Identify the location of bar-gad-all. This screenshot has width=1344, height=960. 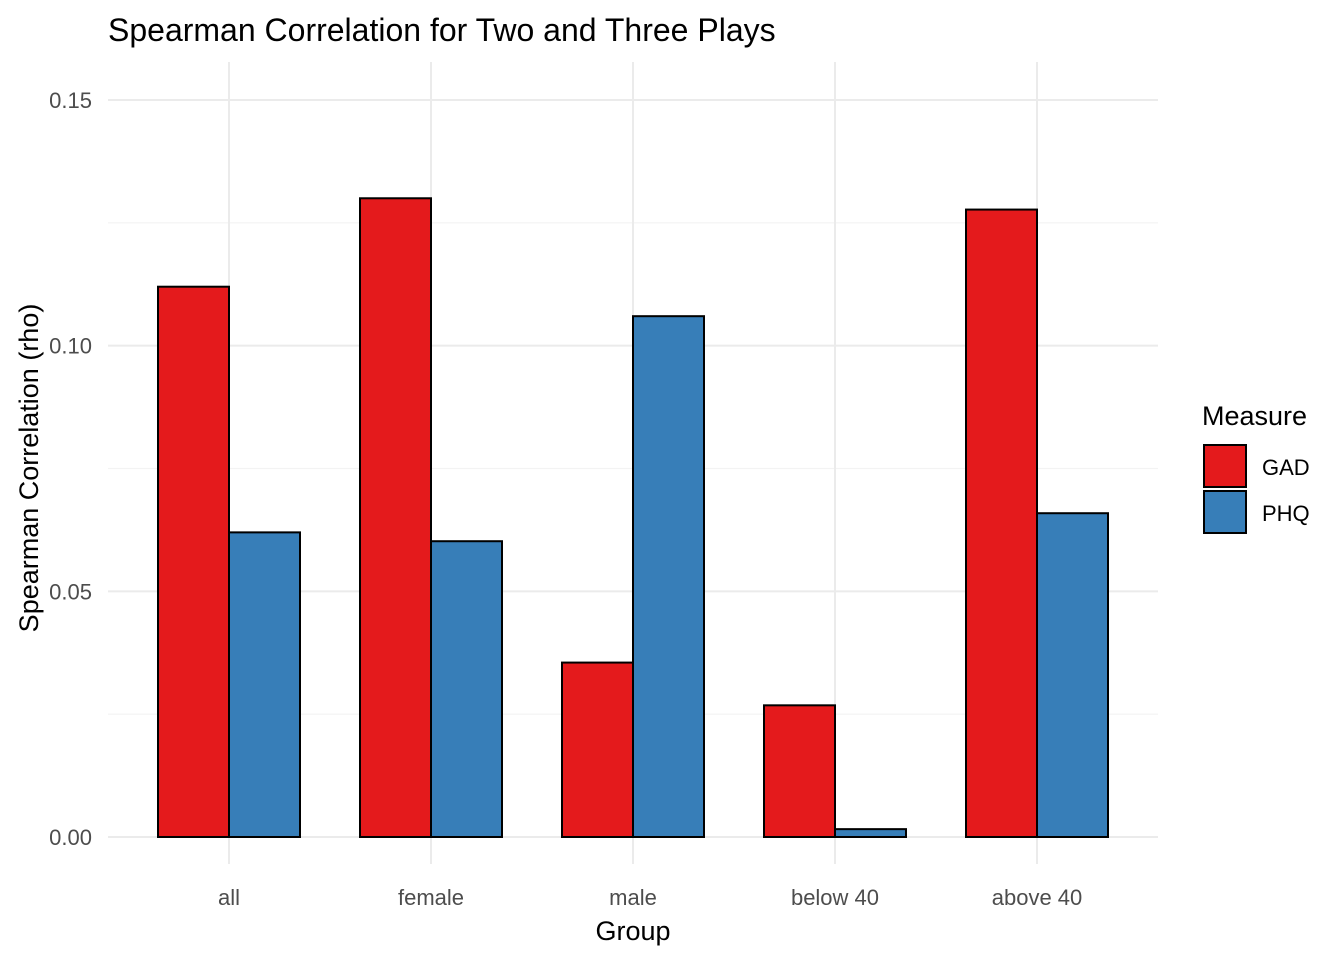
(193, 561).